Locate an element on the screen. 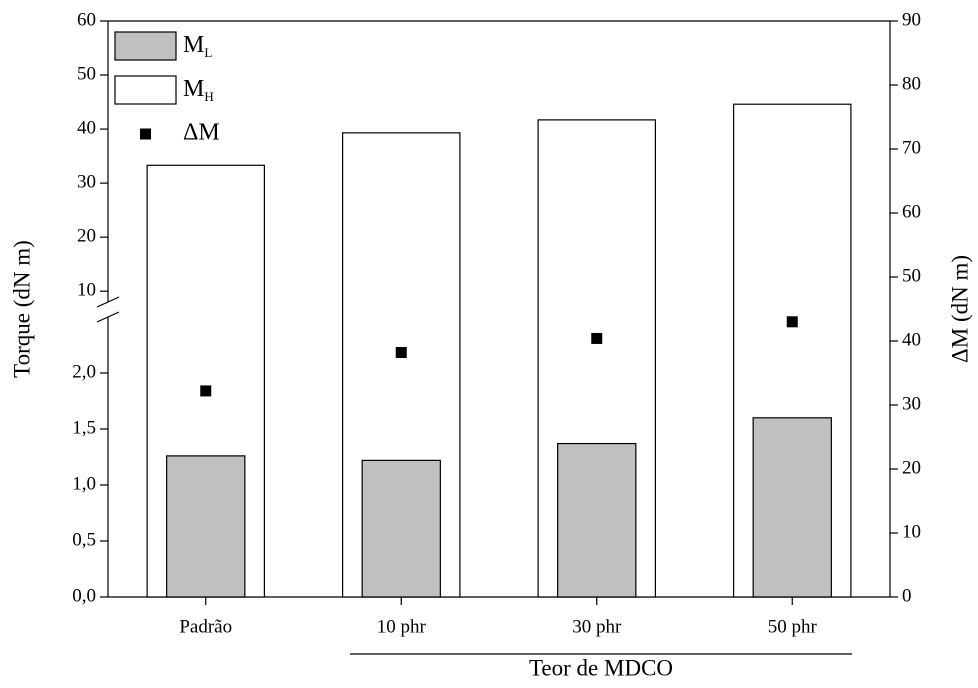  x-tick-label: 50 phr is located at coordinates (793, 626).